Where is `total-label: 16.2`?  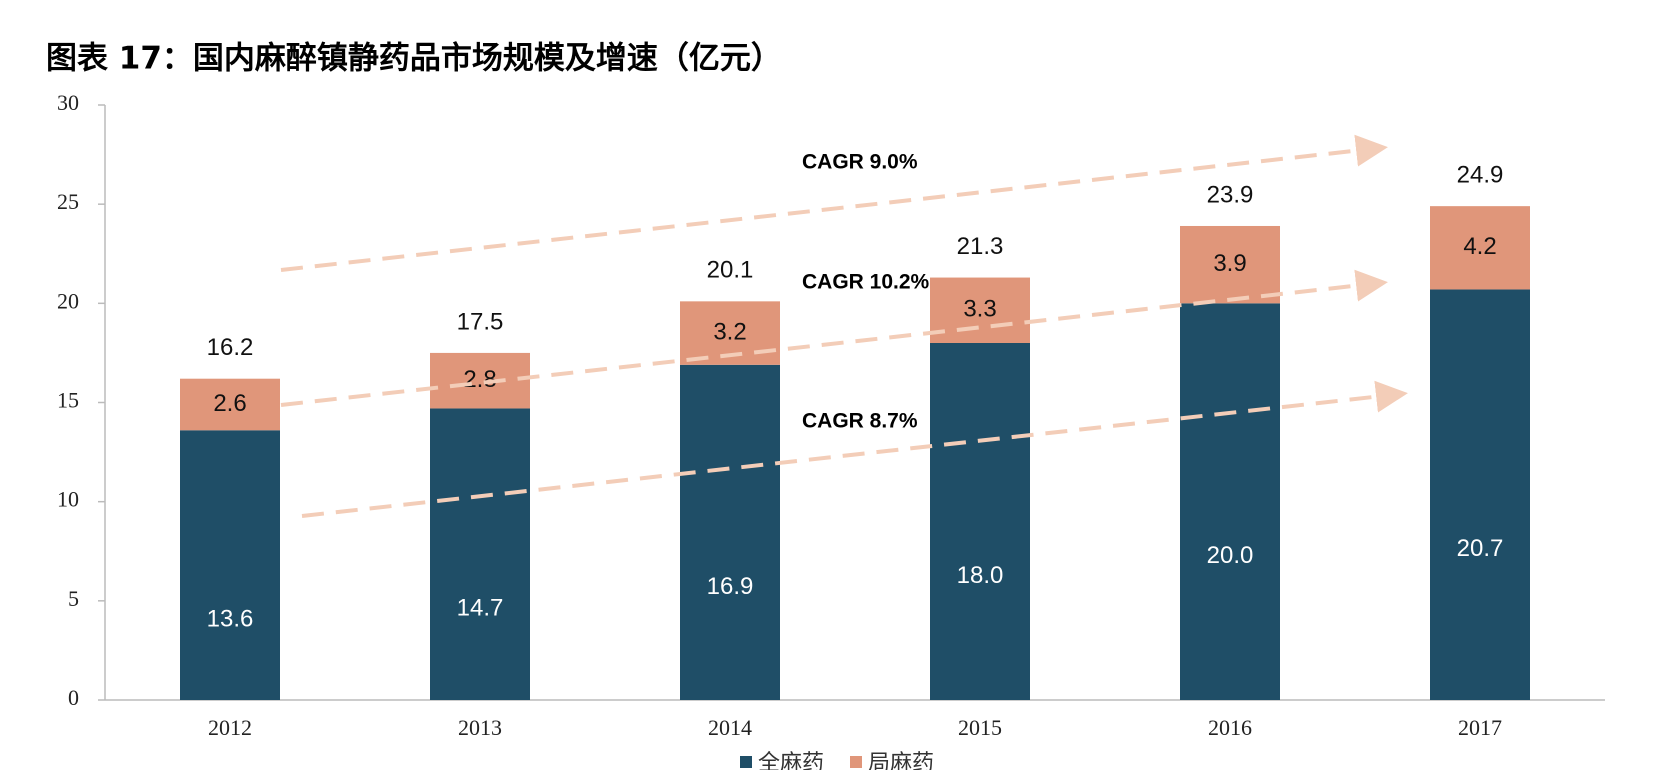 total-label: 16.2 is located at coordinates (230, 347).